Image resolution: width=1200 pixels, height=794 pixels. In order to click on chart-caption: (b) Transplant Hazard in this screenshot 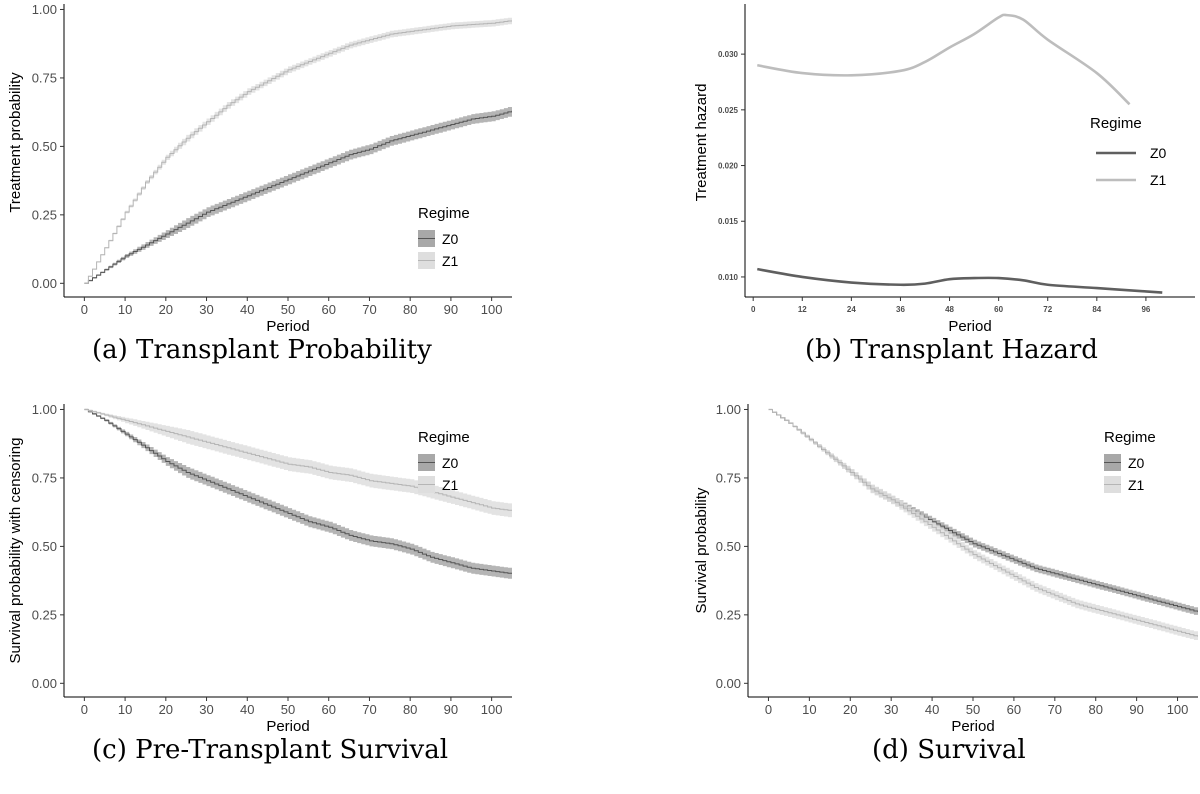, I will do `click(951, 350)`.